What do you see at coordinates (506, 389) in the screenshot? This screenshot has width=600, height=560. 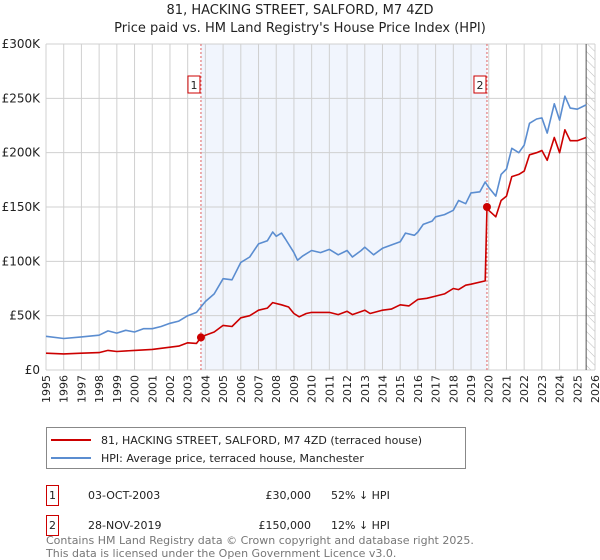 I see `x-tick-label: 2021` at bounding box center [506, 389].